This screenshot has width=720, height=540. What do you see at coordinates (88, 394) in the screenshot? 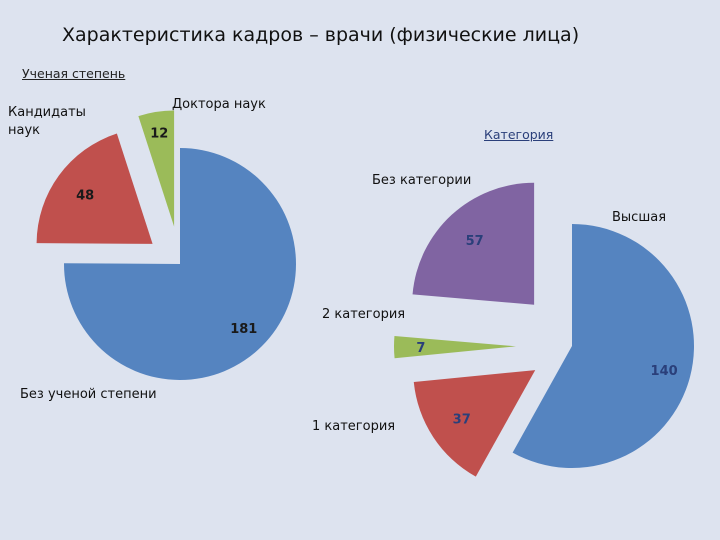
I see `pie1-category-label-0: Без ученой степени` at bounding box center [88, 394].